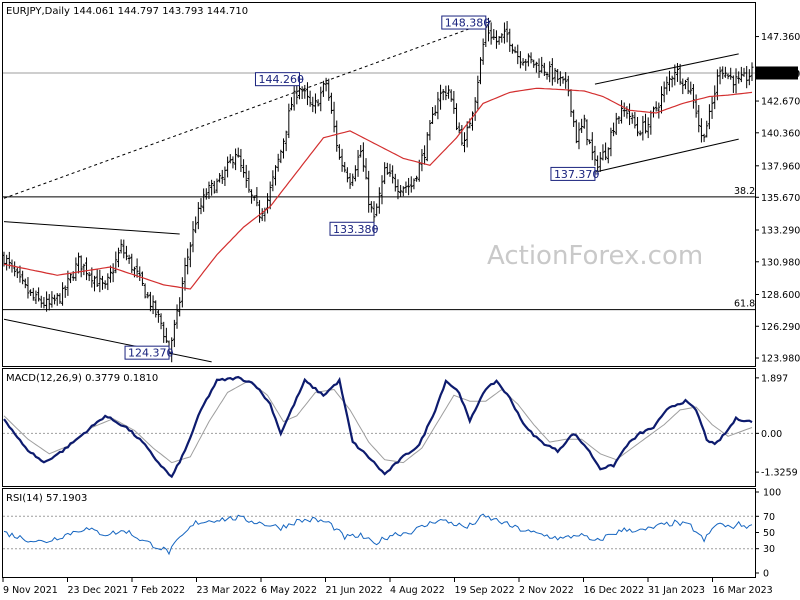 The width and height of the screenshot is (800, 600). What do you see at coordinates (595, 256) in the screenshot?
I see `watermark: ActionForex.com` at bounding box center [595, 256].